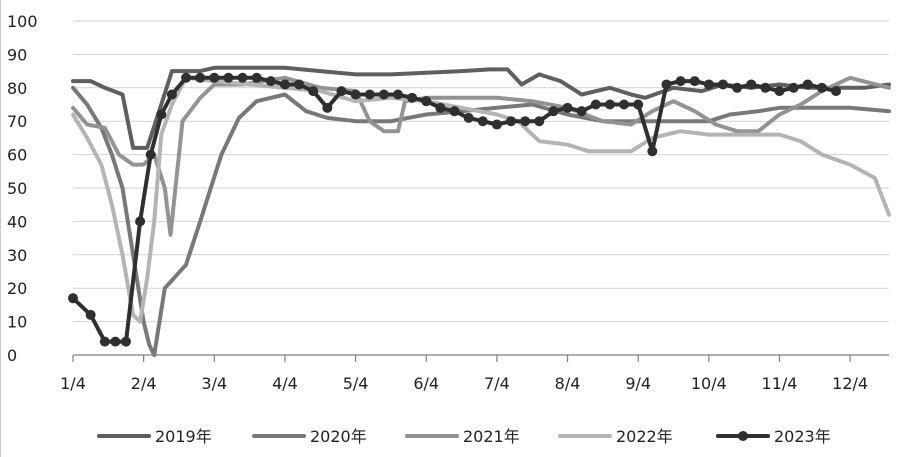 Image resolution: width=900 pixels, height=457 pixels. What do you see at coordinates (17, 255) in the screenshot?
I see `y-tick-label: 30` at bounding box center [17, 255].